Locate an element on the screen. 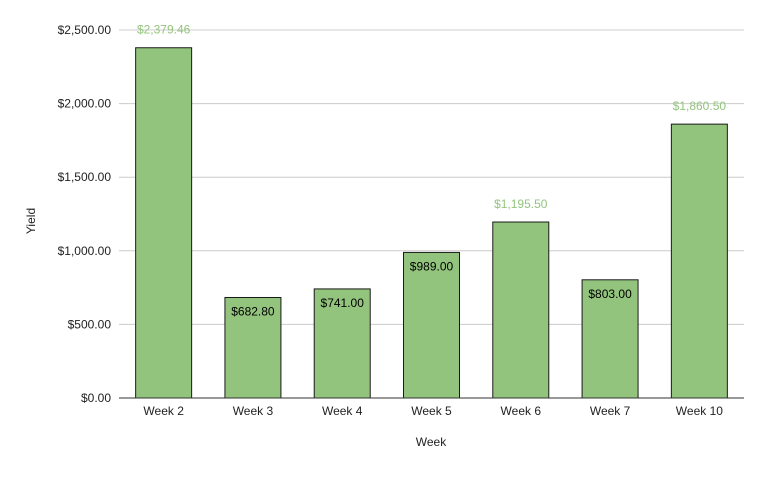 The height and width of the screenshot is (479, 767). data-label: $989.00 is located at coordinates (432, 266).